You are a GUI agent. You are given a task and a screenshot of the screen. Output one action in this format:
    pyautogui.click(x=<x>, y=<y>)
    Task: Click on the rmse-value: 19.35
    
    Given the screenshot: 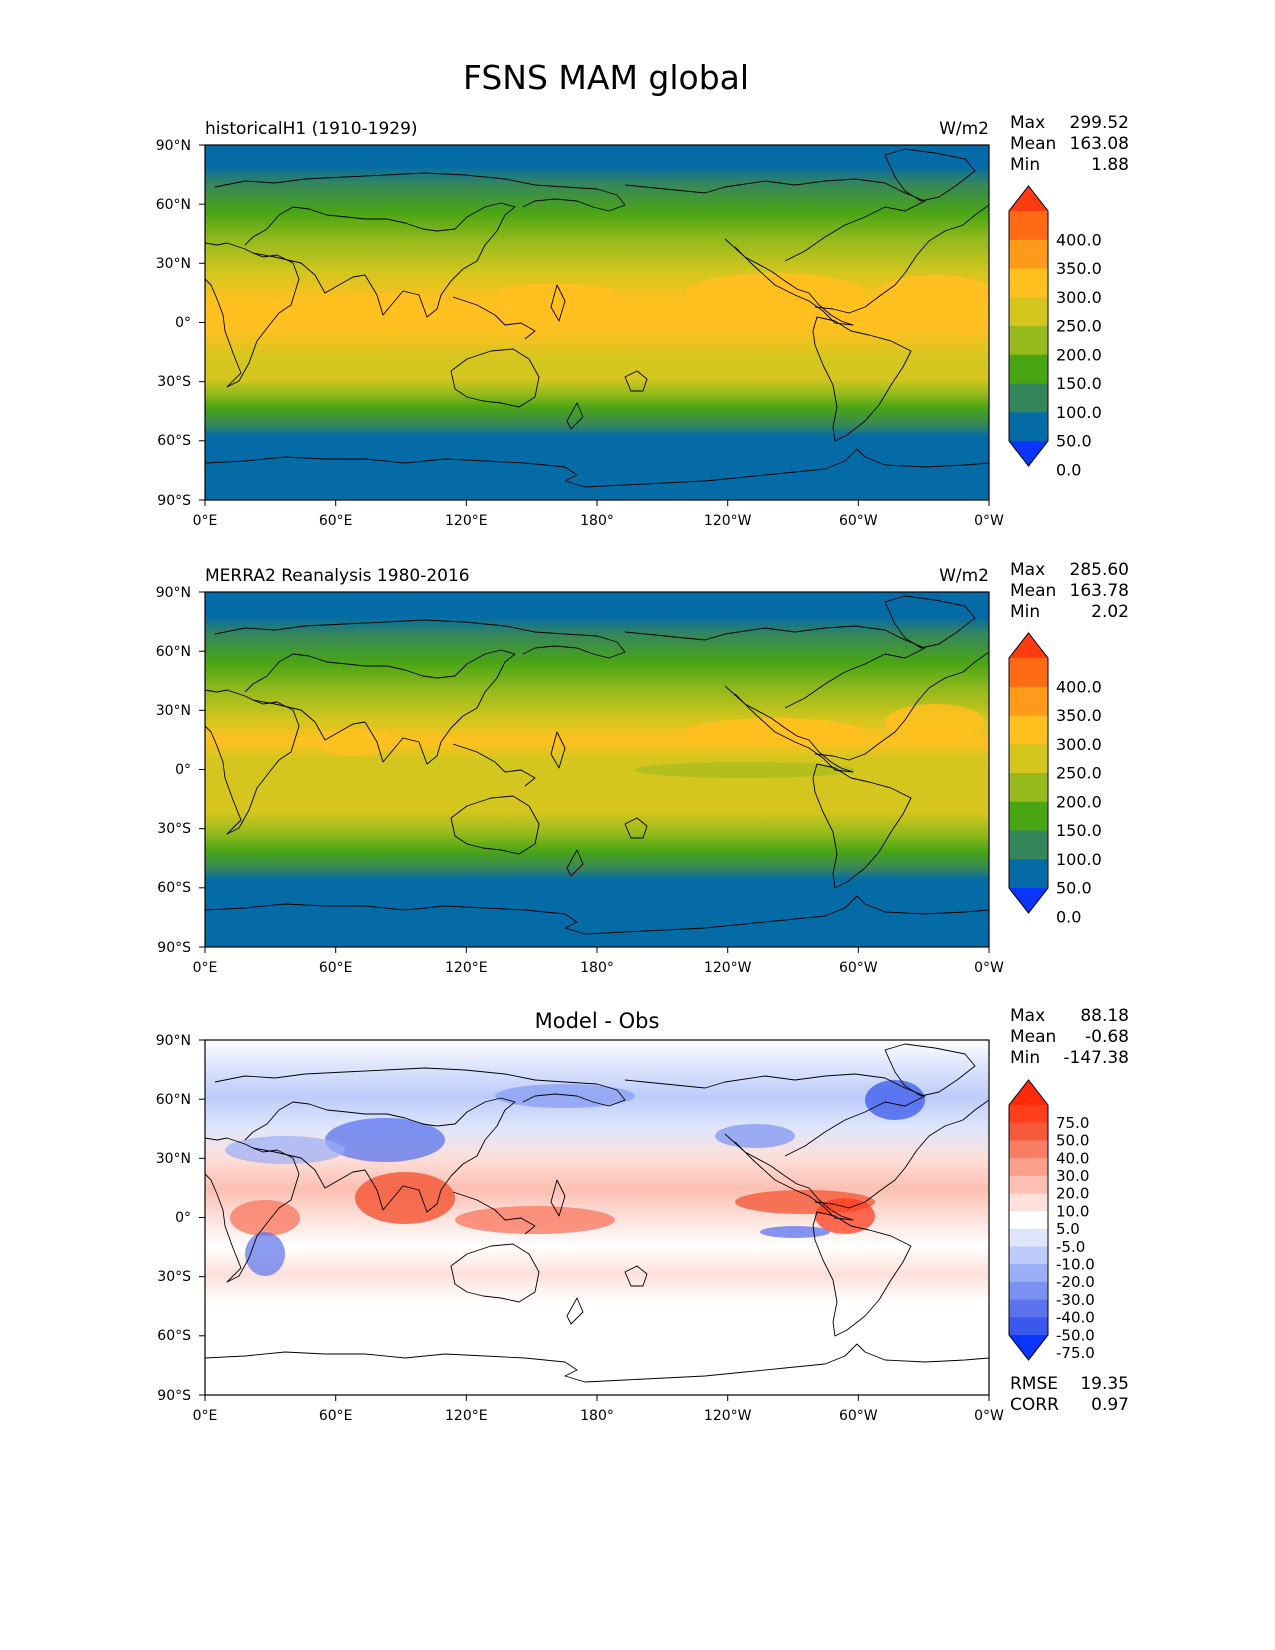 What is the action you would take?
    pyautogui.click(x=1104, y=1384)
    